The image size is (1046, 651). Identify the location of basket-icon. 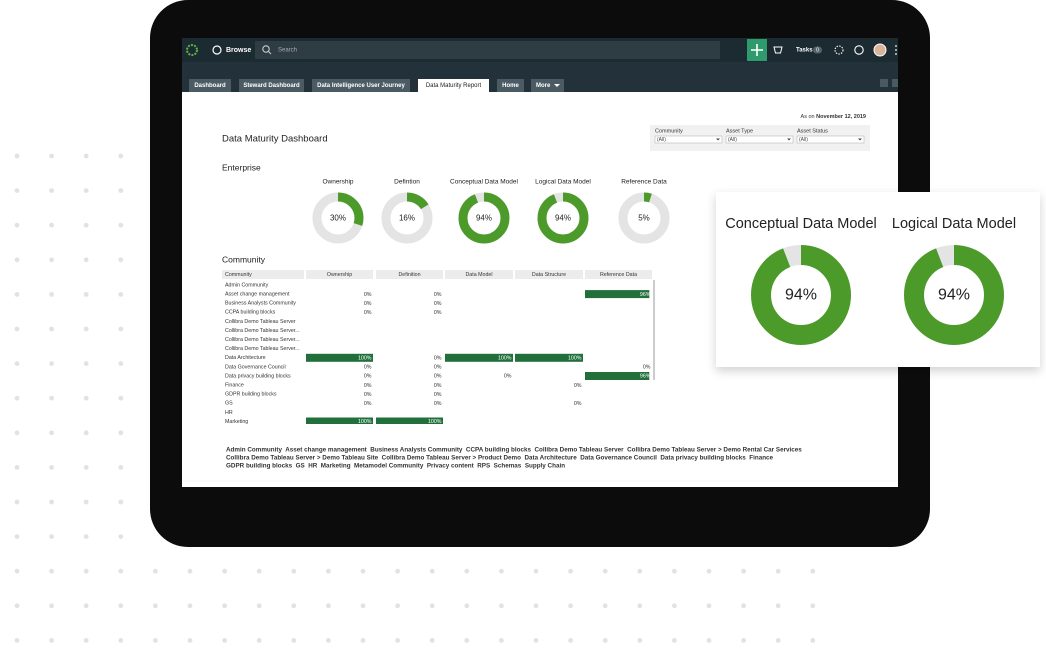
(778, 50).